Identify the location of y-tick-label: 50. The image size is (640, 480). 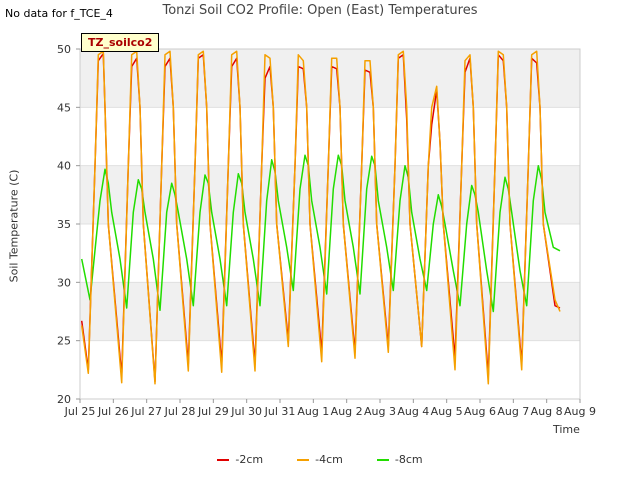
(64, 49).